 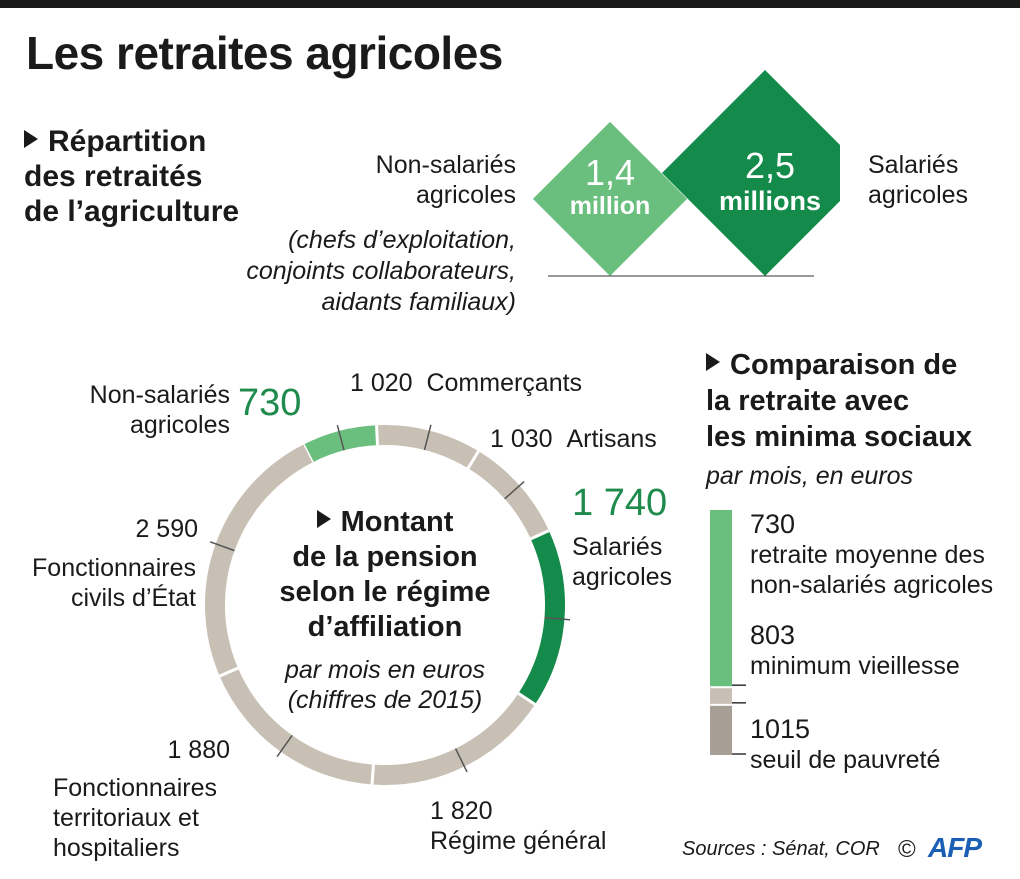 What do you see at coordinates (781, 849) in the screenshot?
I see `sources: Sources : Sénat, COR` at bounding box center [781, 849].